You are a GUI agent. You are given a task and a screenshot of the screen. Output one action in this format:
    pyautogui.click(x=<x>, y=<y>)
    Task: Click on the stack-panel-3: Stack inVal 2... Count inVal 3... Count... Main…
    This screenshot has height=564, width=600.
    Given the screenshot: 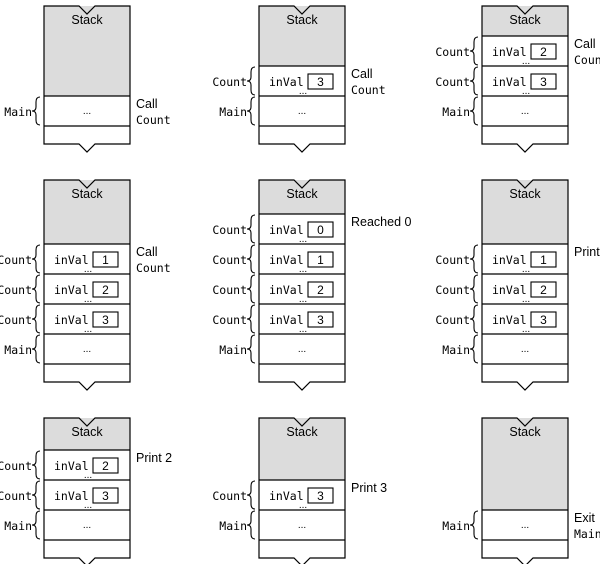 What is the action you would take?
    pyautogui.click(x=517, y=79)
    